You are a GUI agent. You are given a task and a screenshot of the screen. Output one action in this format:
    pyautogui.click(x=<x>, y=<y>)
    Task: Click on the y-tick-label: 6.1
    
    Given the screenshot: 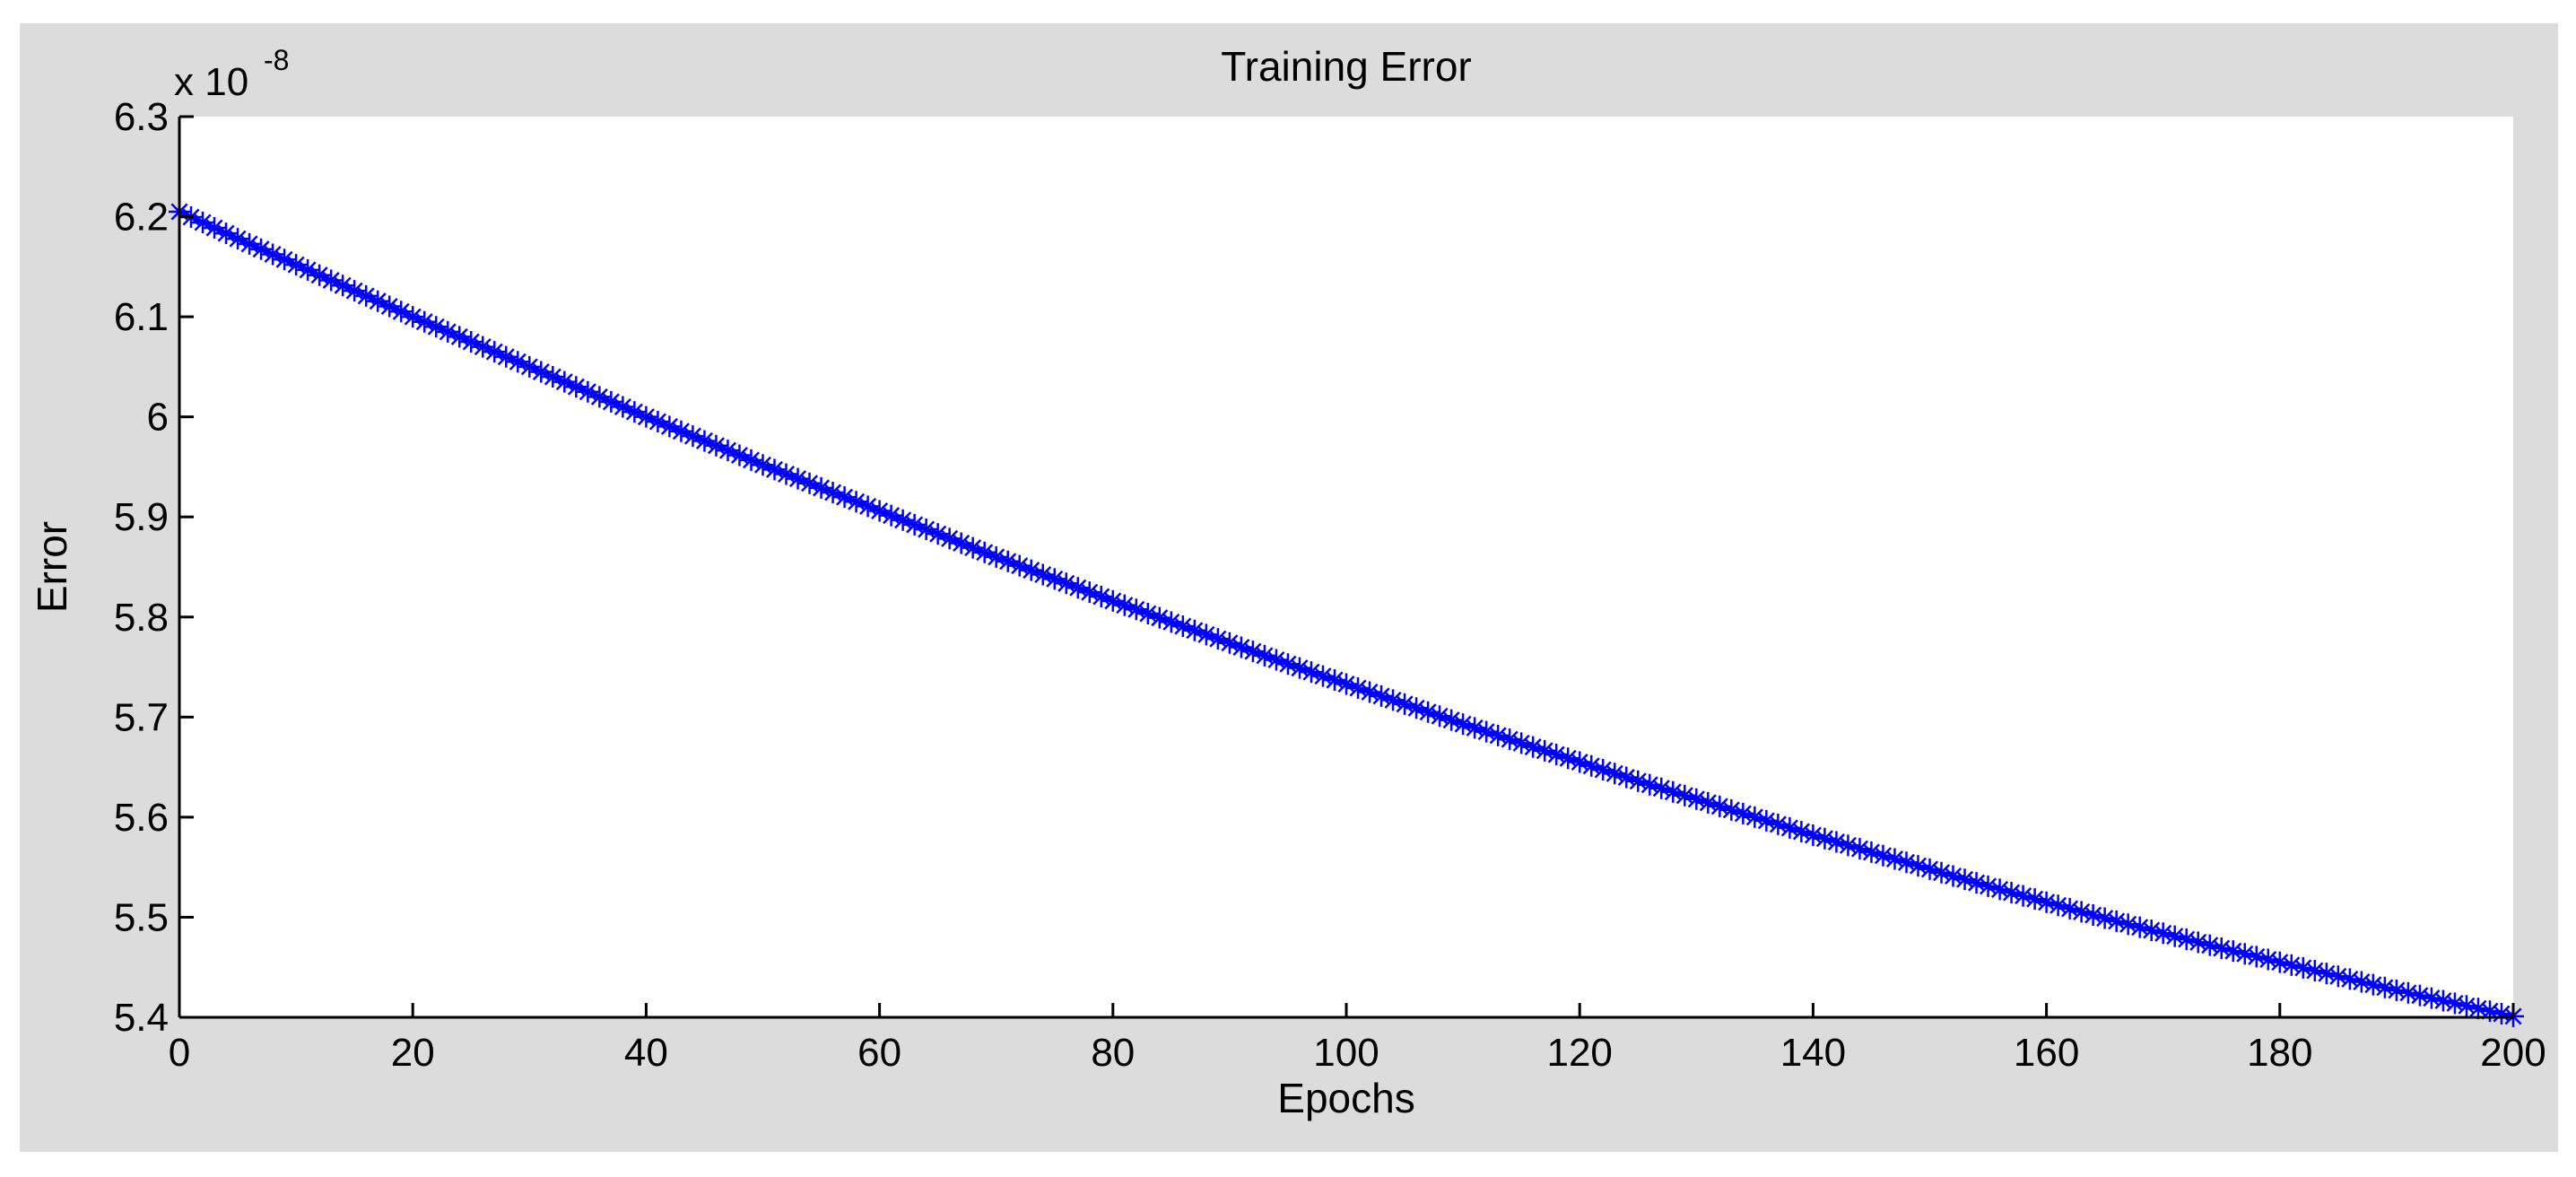 What is the action you would take?
    pyautogui.click(x=141, y=317)
    